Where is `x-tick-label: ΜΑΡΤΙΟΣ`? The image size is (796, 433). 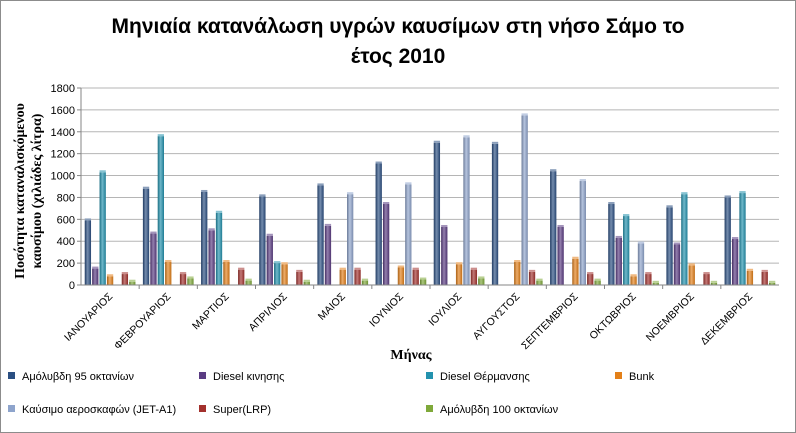 x-tick-label: ΜΑΡΤΙΟΣ is located at coordinates (211, 311).